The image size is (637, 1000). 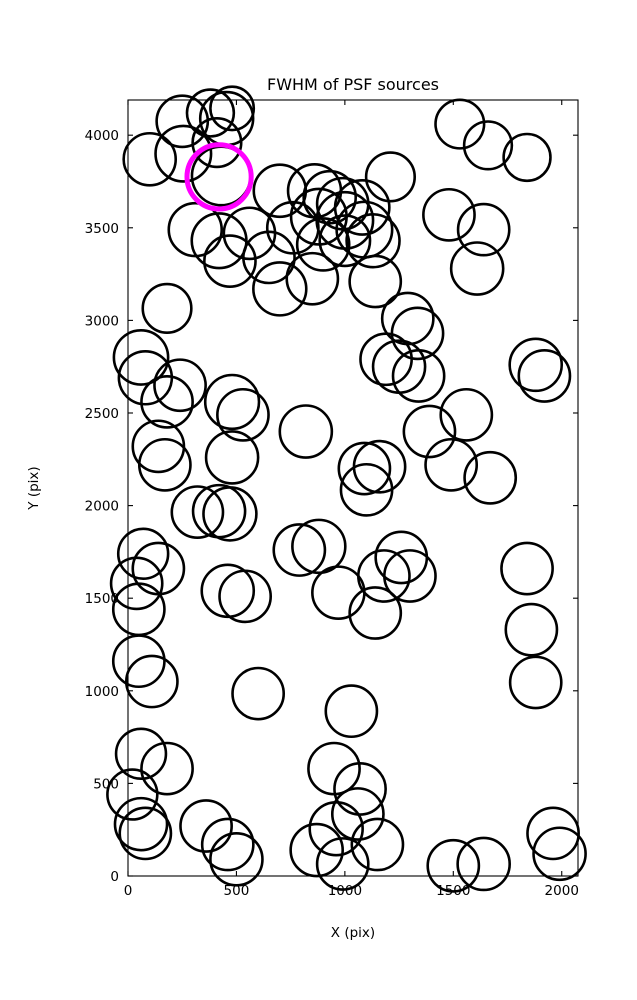 What do you see at coordinates (102, 321) in the screenshot?
I see `y-tick-label: 3000` at bounding box center [102, 321].